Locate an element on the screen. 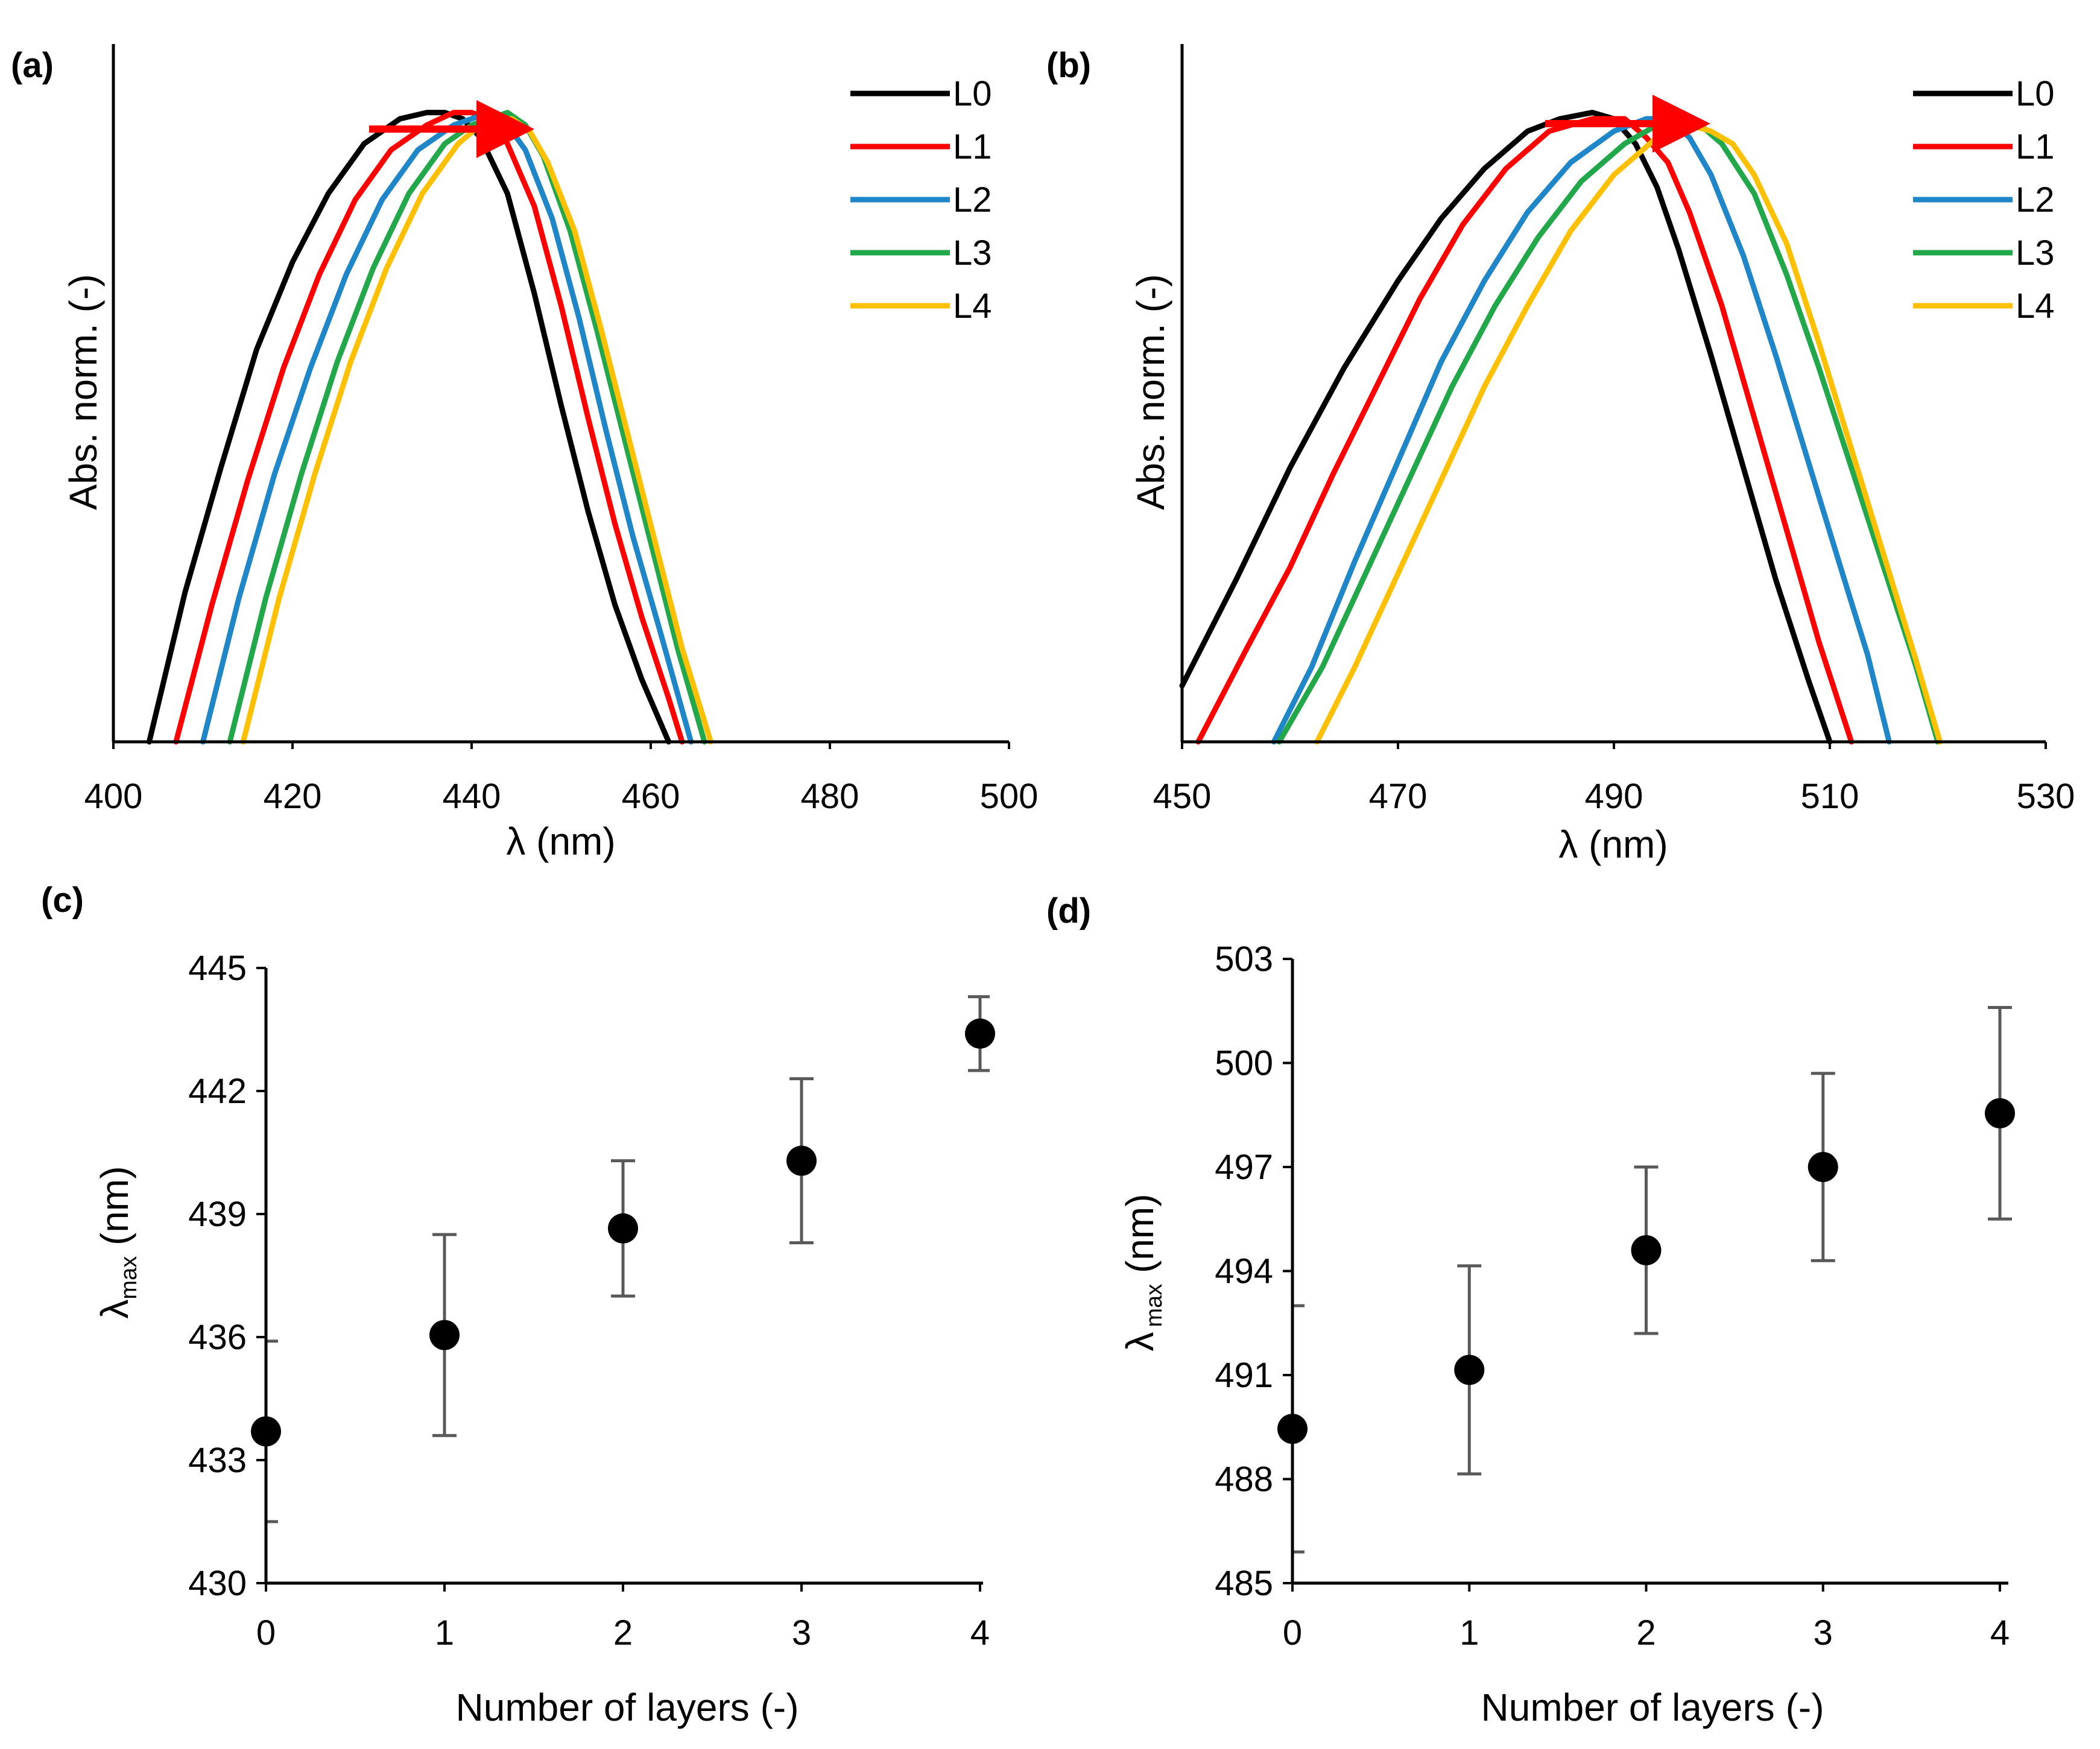 This screenshot has height=1749, width=2100. panel-b-series-line-L0 is located at coordinates (1506, 427).